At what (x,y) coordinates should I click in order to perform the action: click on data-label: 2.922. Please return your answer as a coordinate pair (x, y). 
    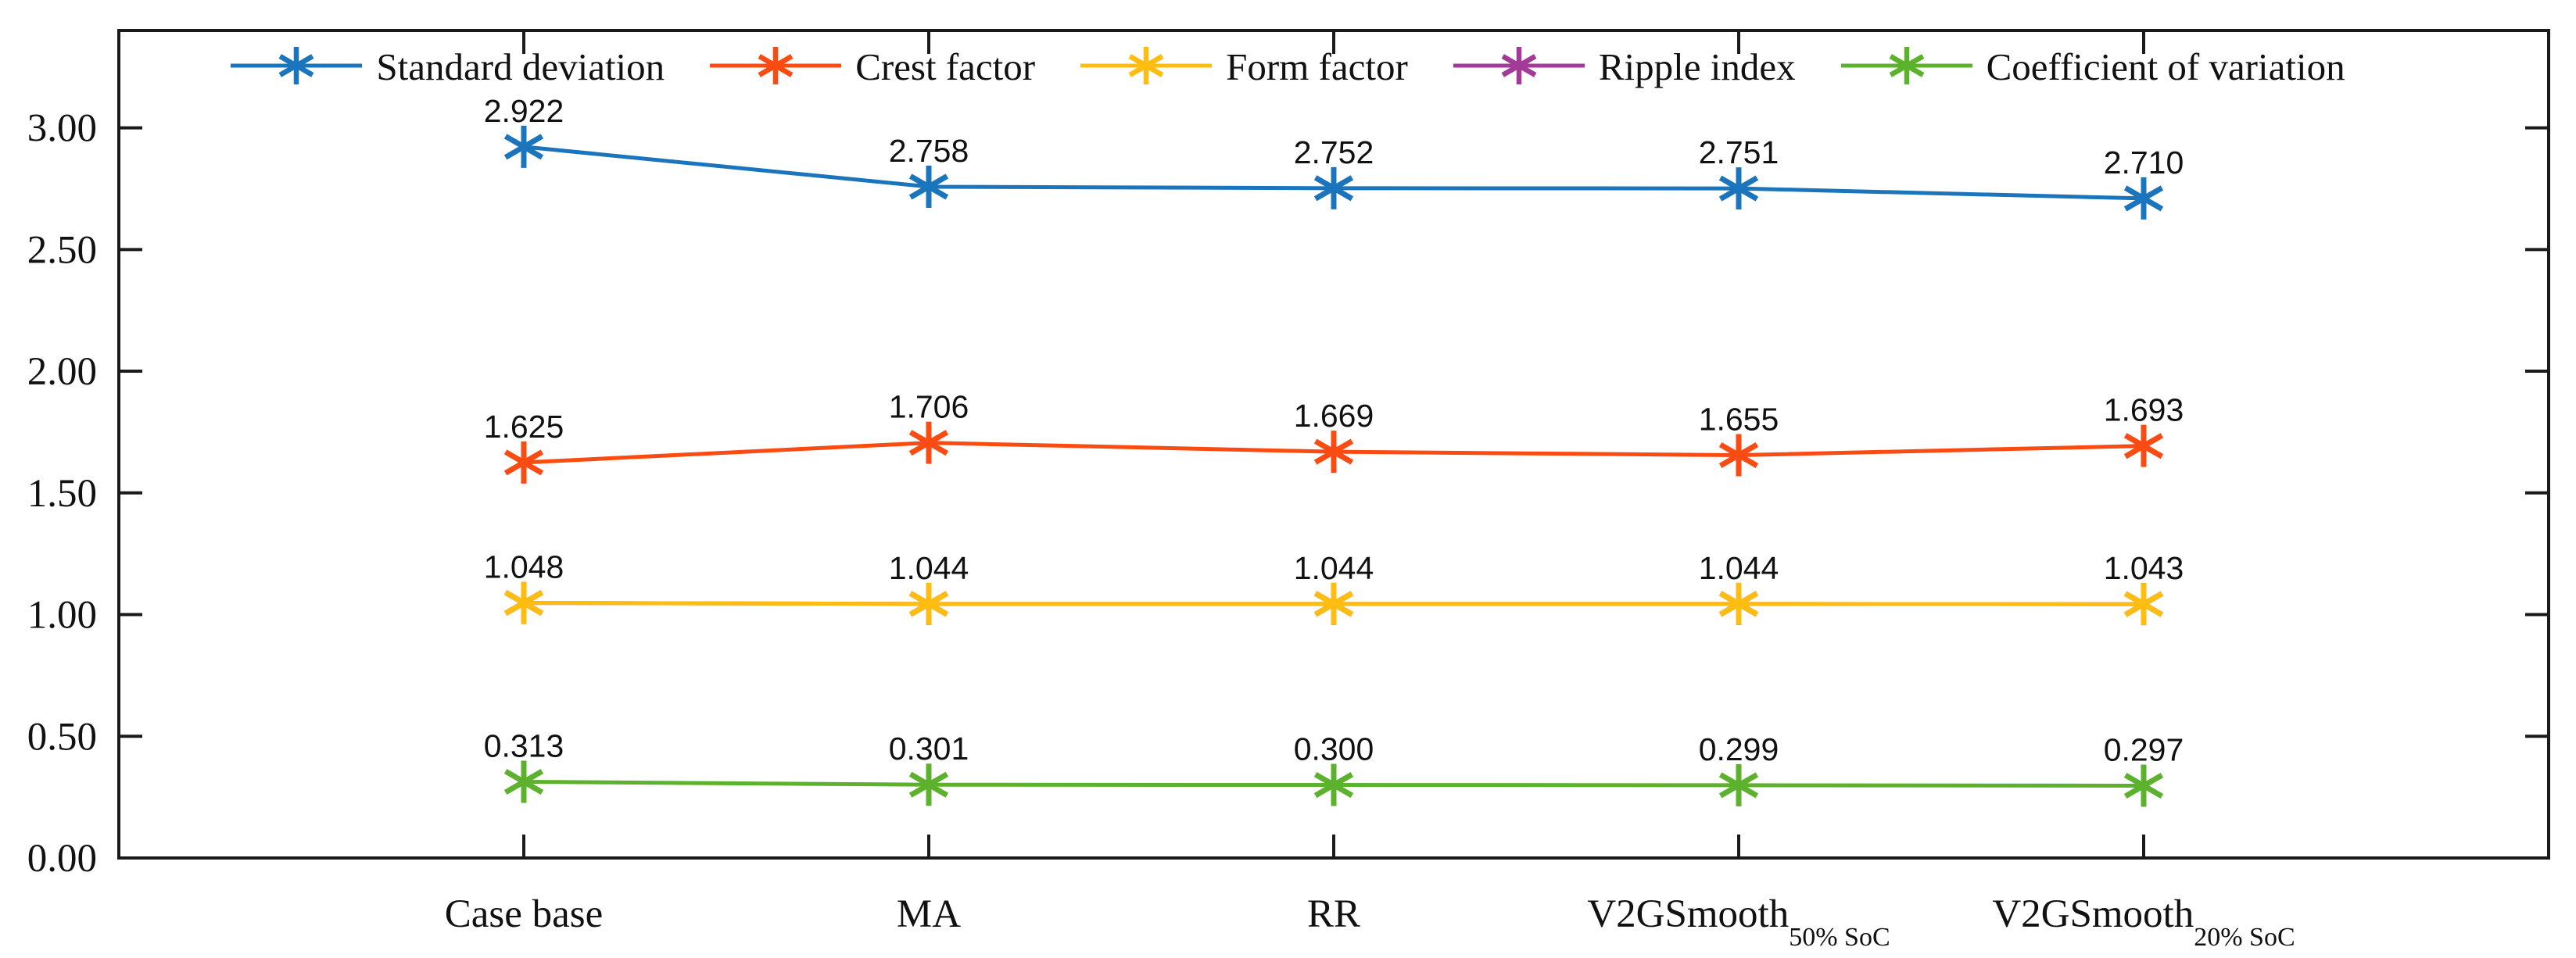
    Looking at the image, I should click on (524, 111).